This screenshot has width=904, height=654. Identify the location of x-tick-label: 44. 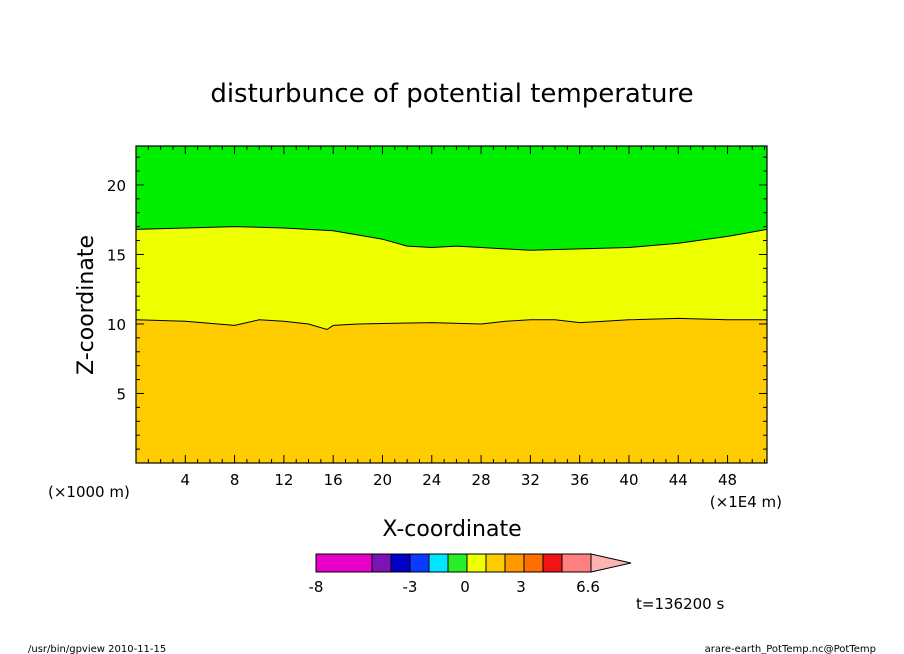
(678, 480).